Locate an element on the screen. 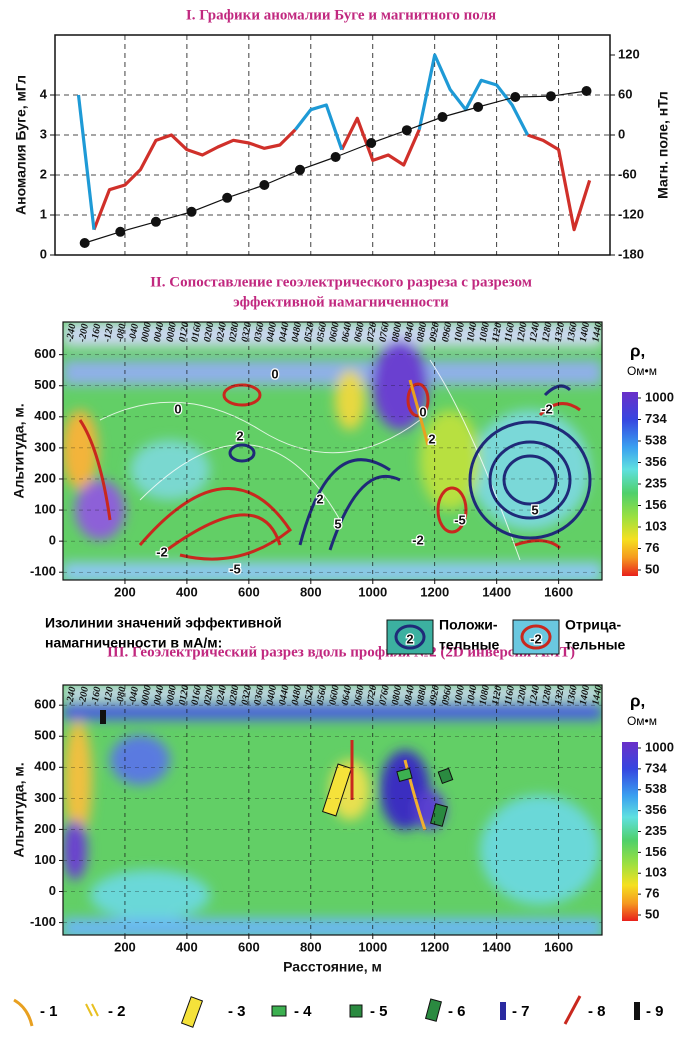 The width and height of the screenshot is (683, 1050). contour-label: -2 is located at coordinates (547, 408).